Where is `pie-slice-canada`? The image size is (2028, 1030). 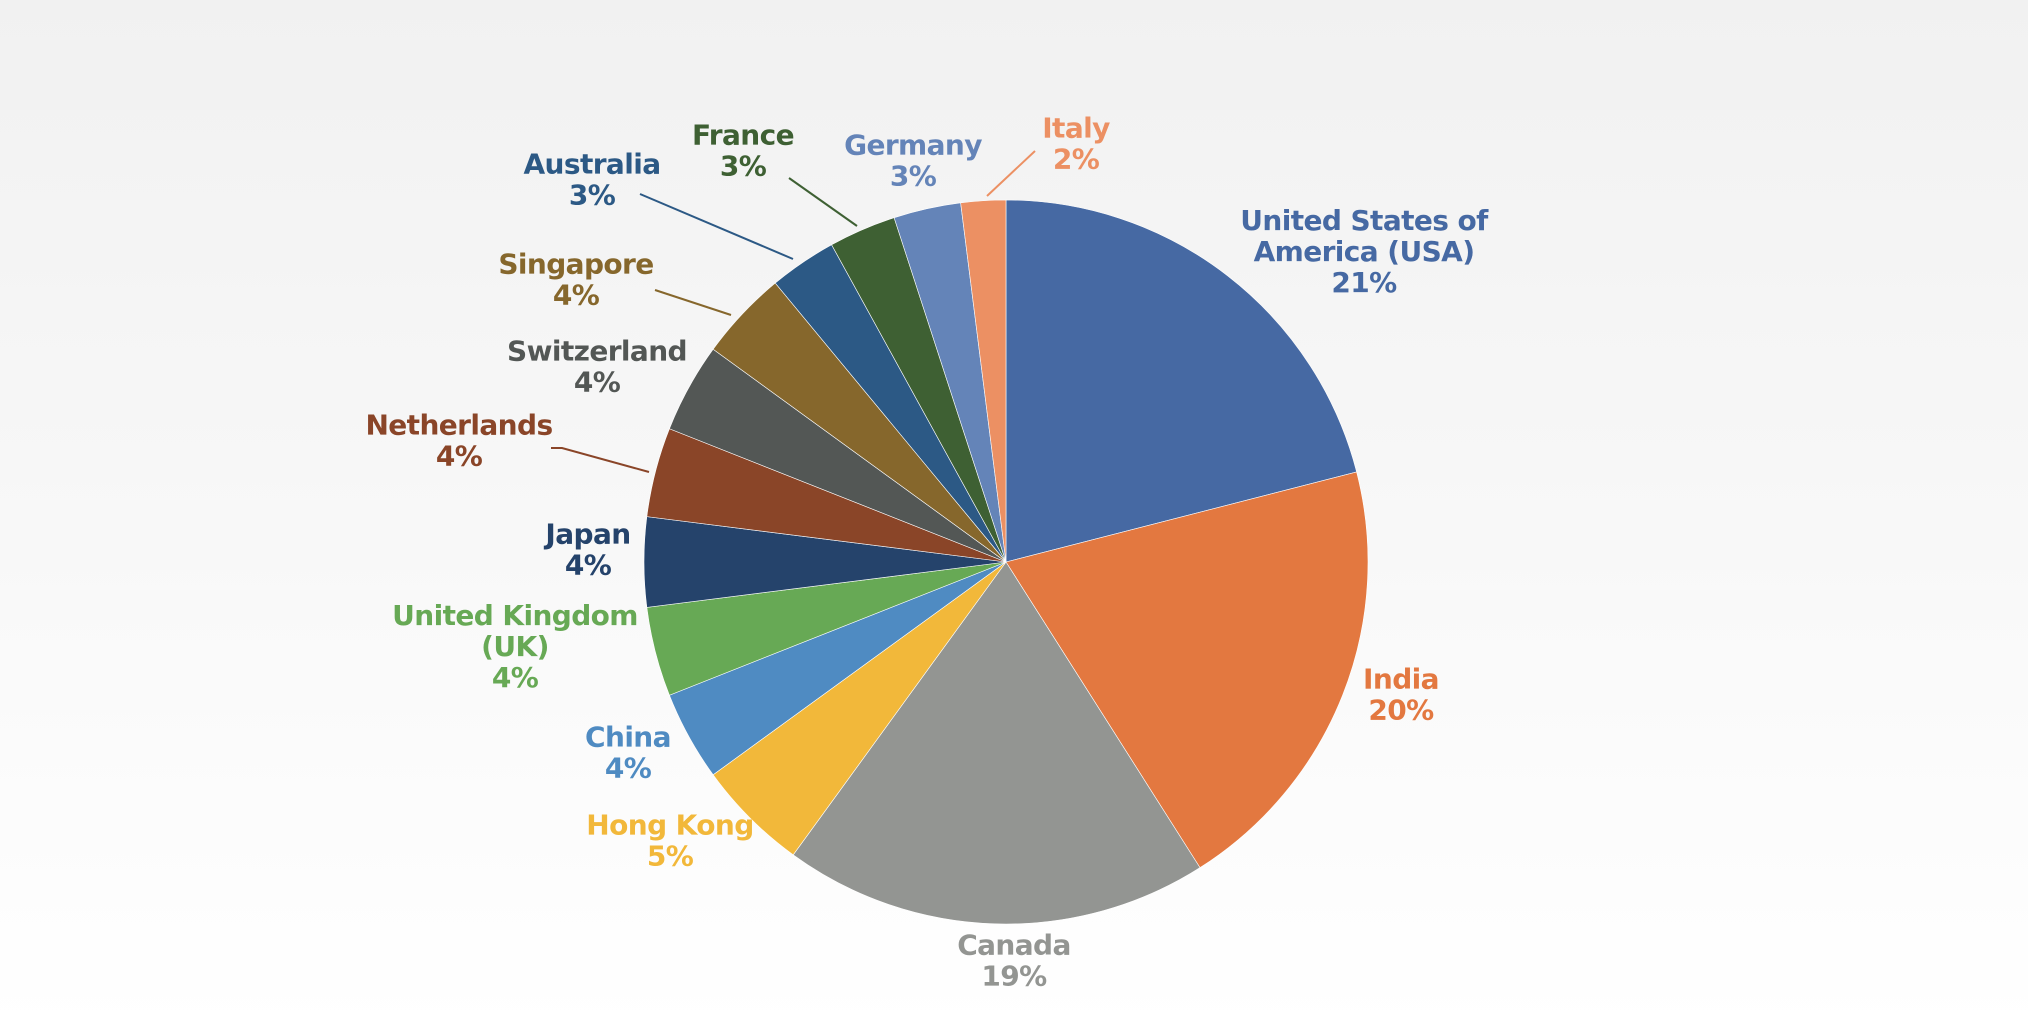
pie-slice-canada is located at coordinates (996, 743).